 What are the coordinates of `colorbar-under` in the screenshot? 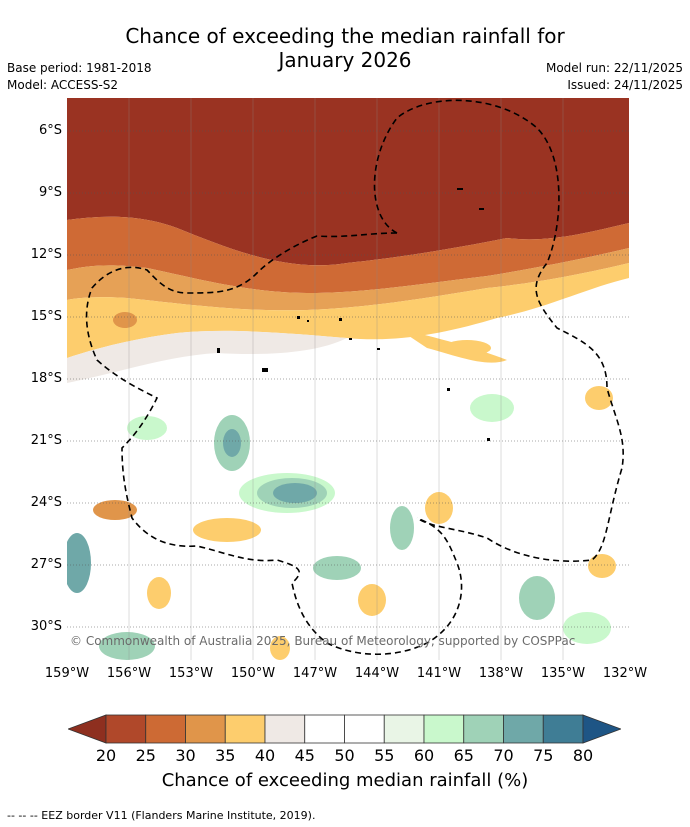 It's located at (87, 729).